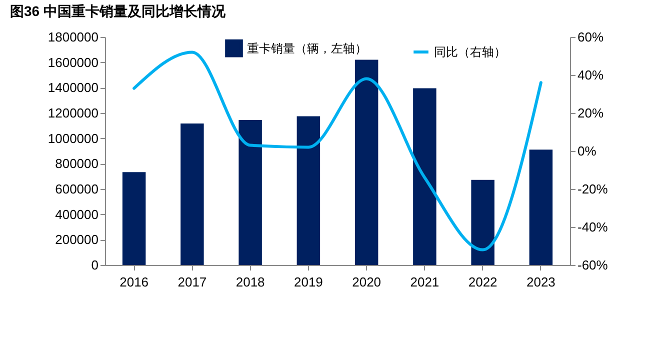 Image resolution: width=647 pixels, height=340 pixels. What do you see at coordinates (76, 189) in the screenshot?
I see `y-tick-label: 600000` at bounding box center [76, 189].